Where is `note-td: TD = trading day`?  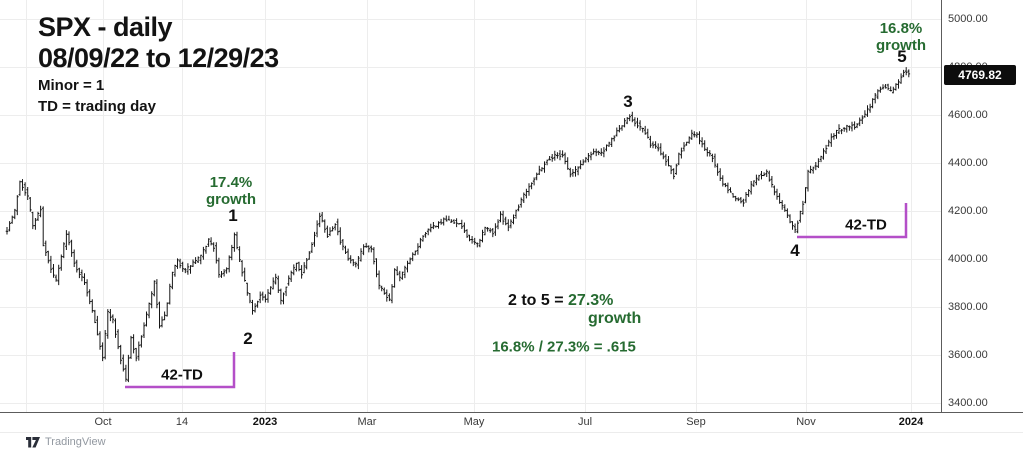
note-td: TD = trading day is located at coordinates (97, 106).